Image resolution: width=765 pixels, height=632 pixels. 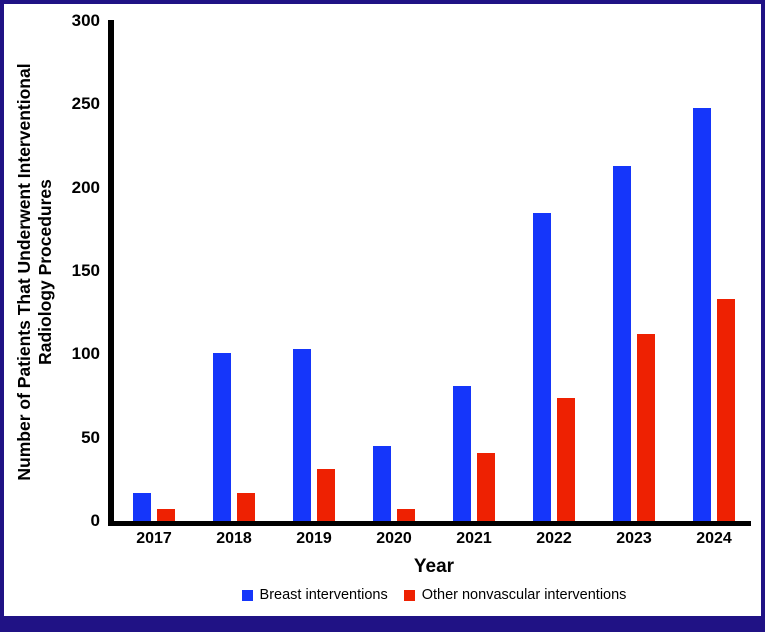 I want to click on legend-label: Breast interventions, so click(x=323, y=595).